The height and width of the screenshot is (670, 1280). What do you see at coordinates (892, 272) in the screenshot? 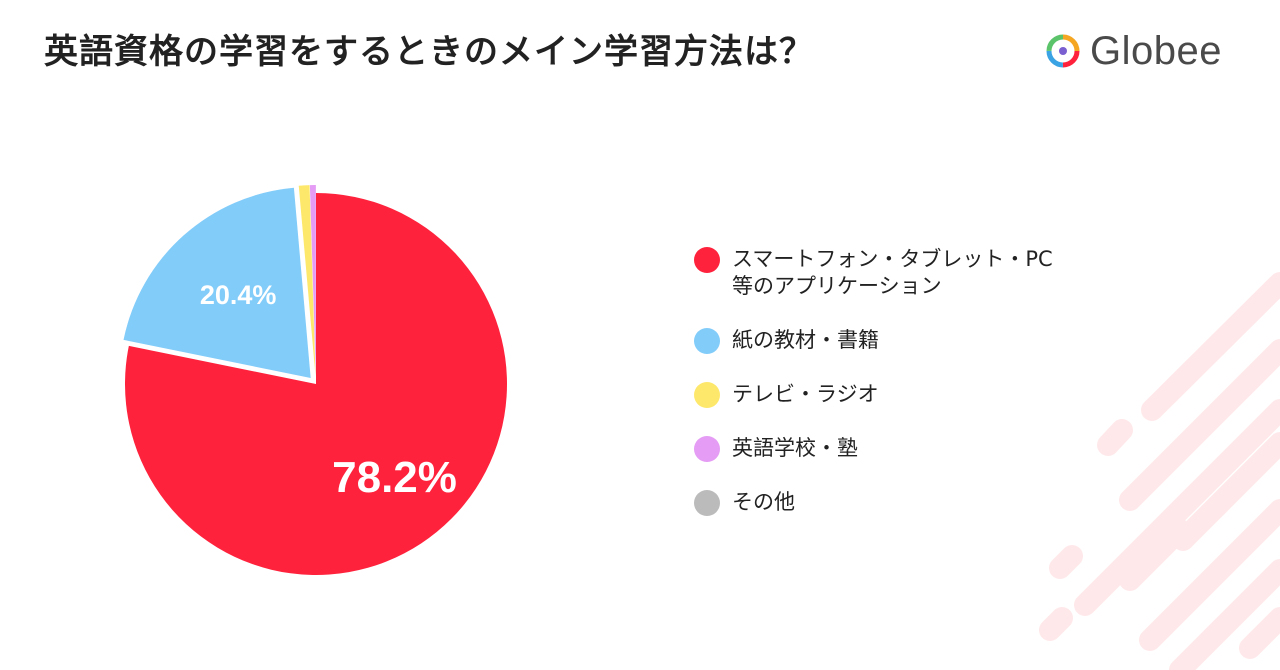
I see `legend-label: スマートフォン・タブレット・PC 等のアプリケーション` at bounding box center [892, 272].